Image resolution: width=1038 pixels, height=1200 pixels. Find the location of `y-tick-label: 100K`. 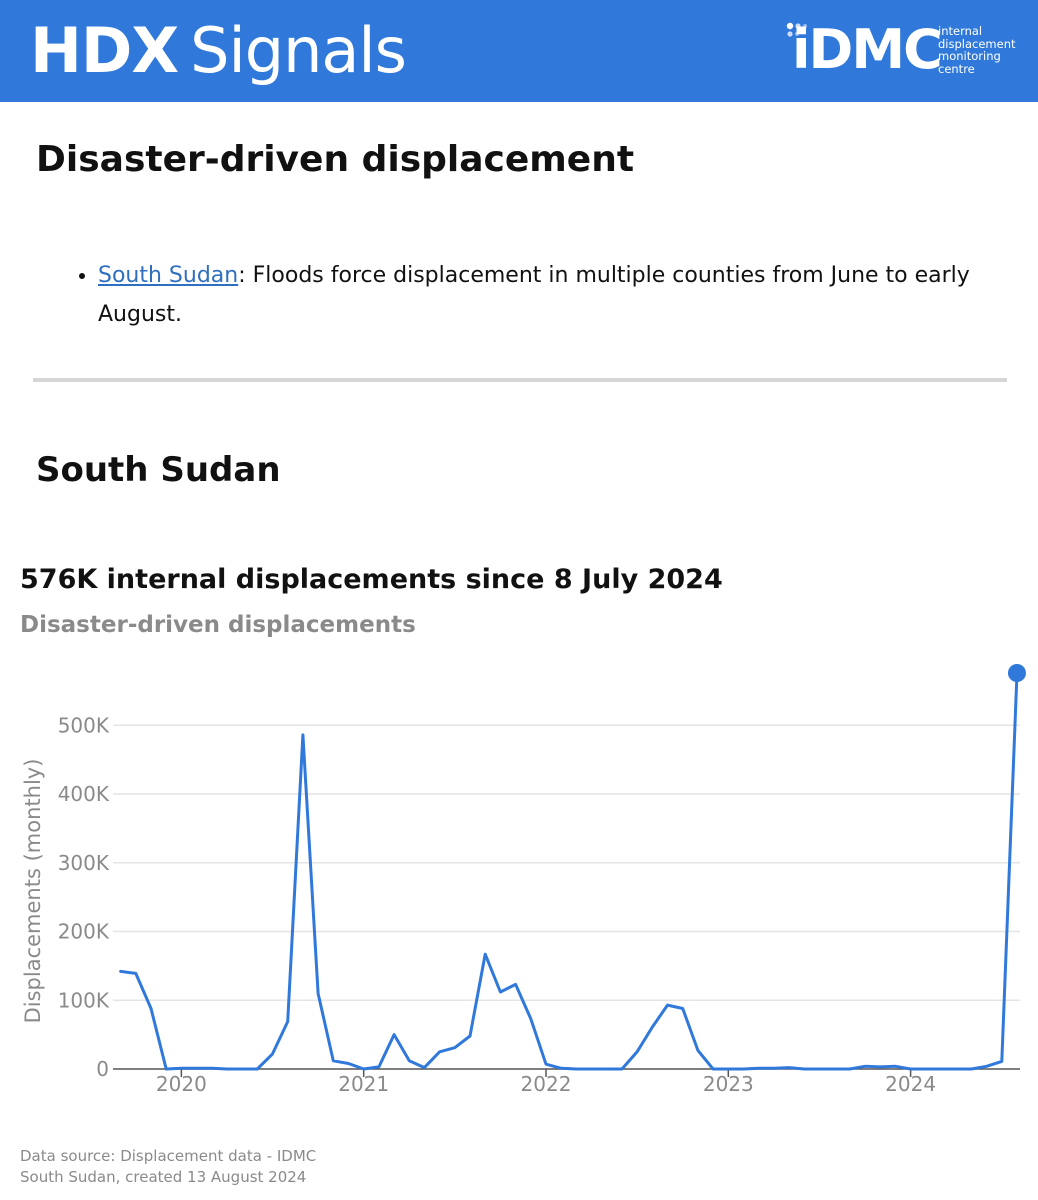

y-tick-label: 100K is located at coordinates (84, 1000).